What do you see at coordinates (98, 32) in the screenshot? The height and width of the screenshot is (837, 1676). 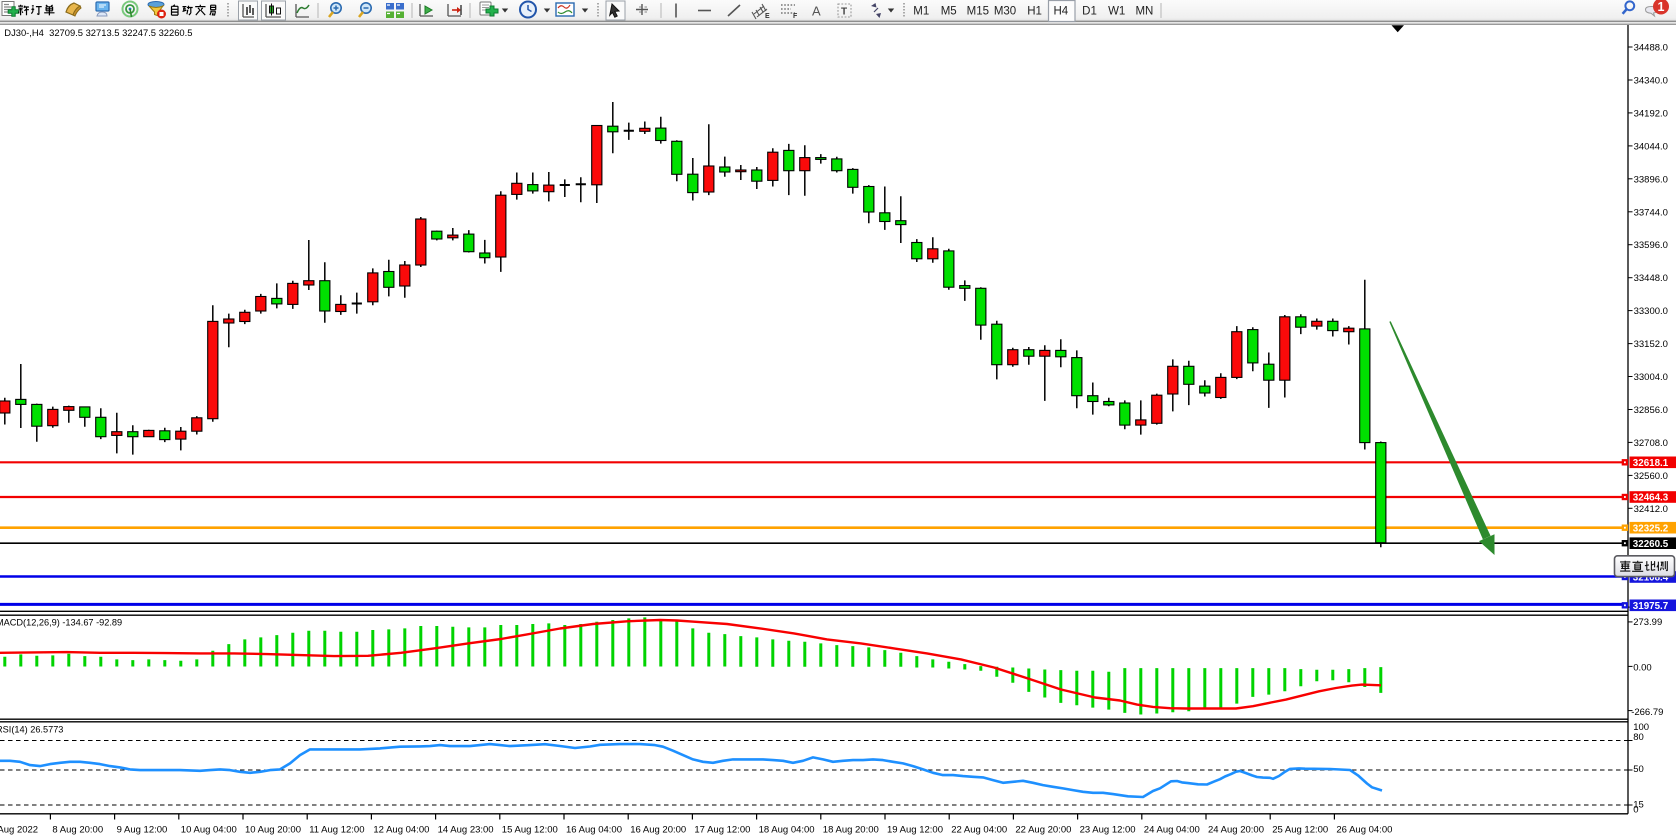 I see `svg-text:DJ30-,H4 32709.5 32713.5 3224: DJ30-,H4 32709.5 32713.5 32247.5 32260.5` at bounding box center [98, 32].